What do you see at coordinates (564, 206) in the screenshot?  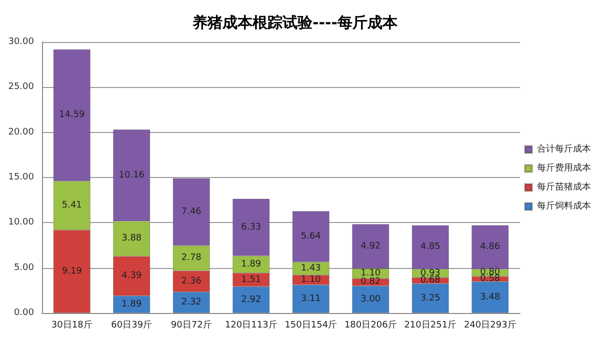 I see `legend-label: 每斤饲料成本` at bounding box center [564, 206].